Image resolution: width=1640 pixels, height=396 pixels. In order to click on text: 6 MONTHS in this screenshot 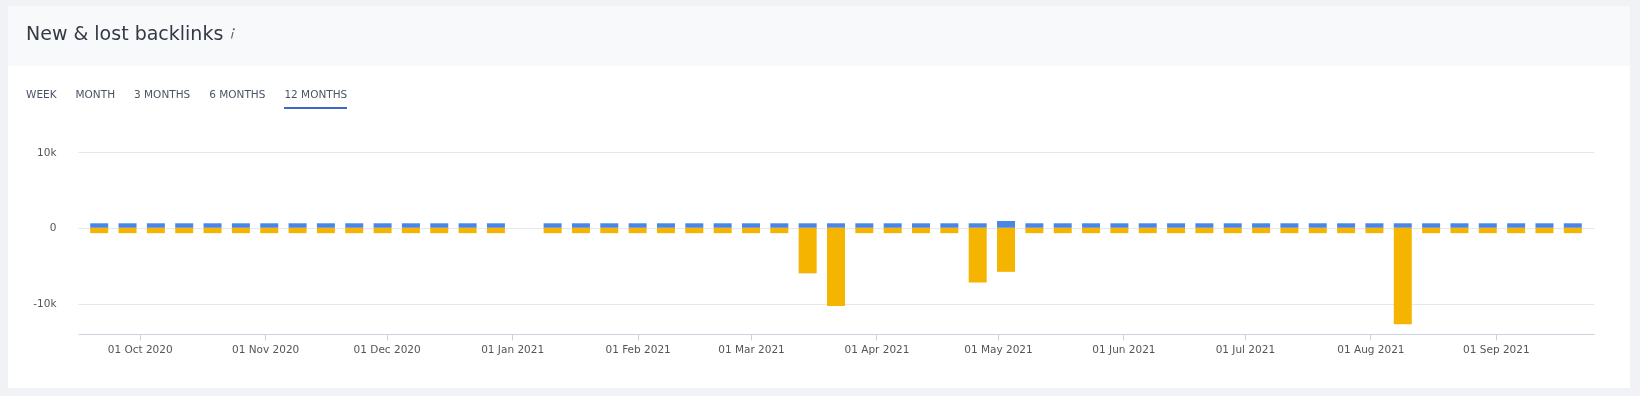, I will do `click(237, 95)`.